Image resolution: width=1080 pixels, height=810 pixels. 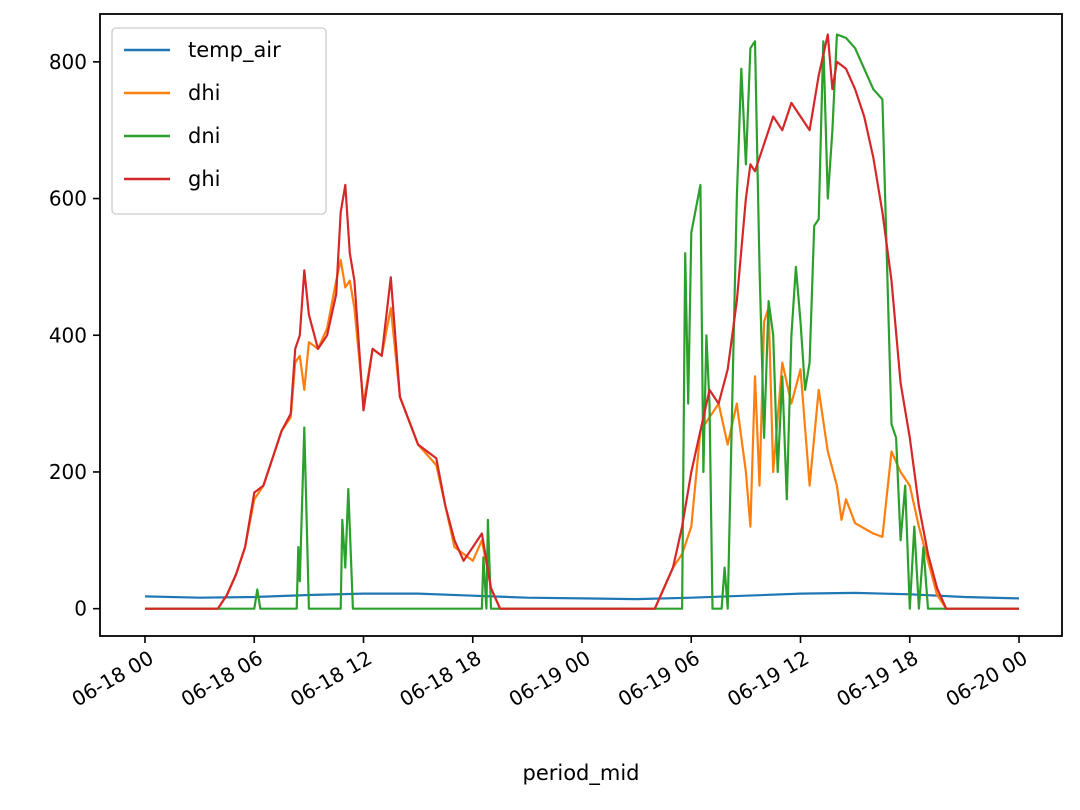 What do you see at coordinates (582, 596) in the screenshot?
I see `series-line-temp-air` at bounding box center [582, 596].